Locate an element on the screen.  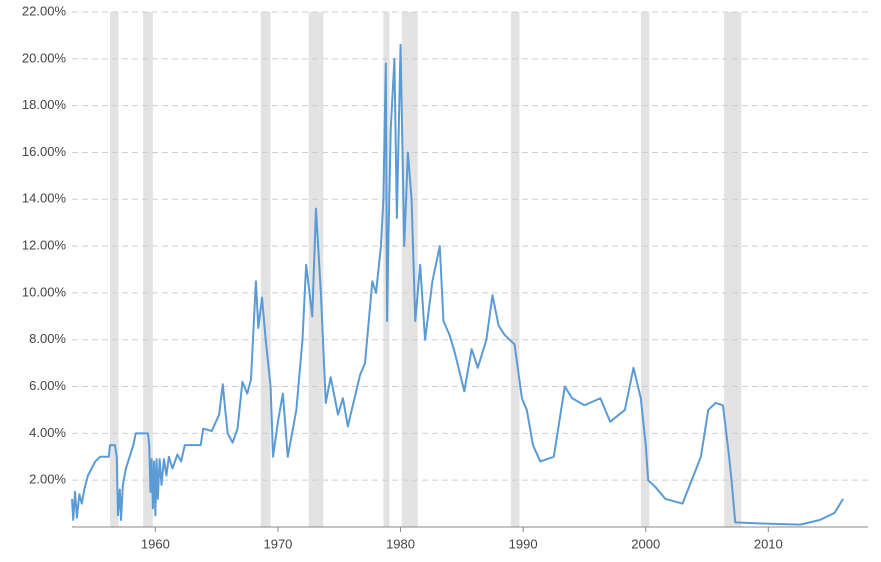
y-tick-label: 10.00% is located at coordinates (44, 291).